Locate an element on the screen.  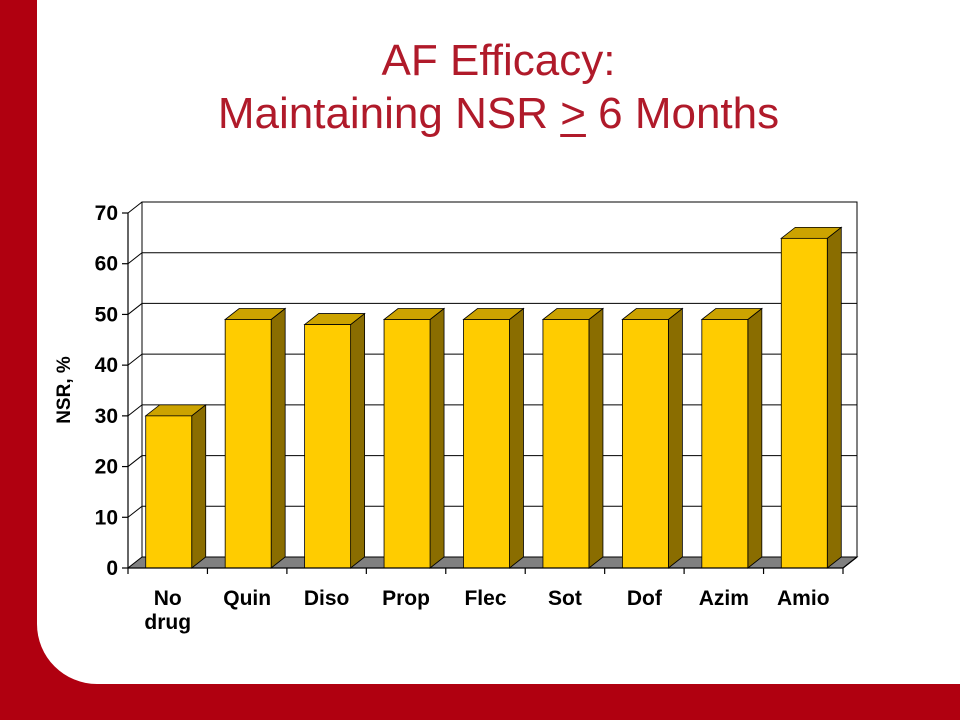
x-tick-label: drug is located at coordinates (167, 622).